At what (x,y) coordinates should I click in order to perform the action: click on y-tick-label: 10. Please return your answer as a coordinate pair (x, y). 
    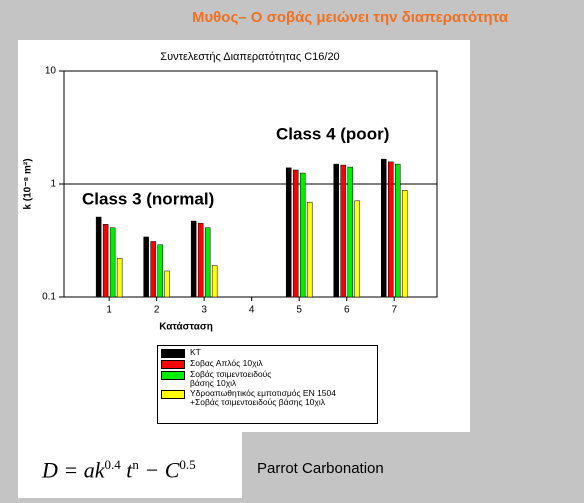
    Looking at the image, I should click on (51, 71).